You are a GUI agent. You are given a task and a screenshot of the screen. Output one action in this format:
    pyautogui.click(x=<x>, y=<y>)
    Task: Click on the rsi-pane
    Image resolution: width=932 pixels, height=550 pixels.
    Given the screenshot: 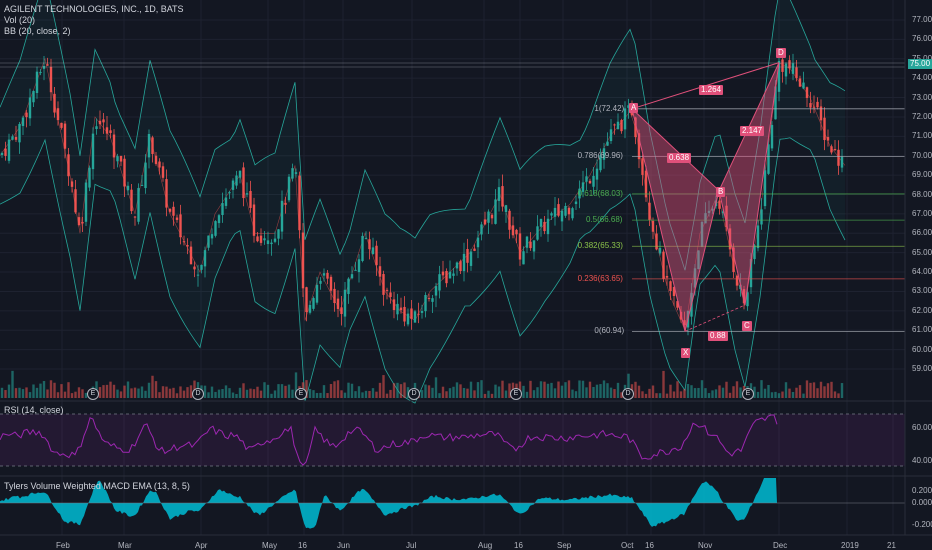 What is the action you would take?
    pyautogui.click(x=452, y=440)
    